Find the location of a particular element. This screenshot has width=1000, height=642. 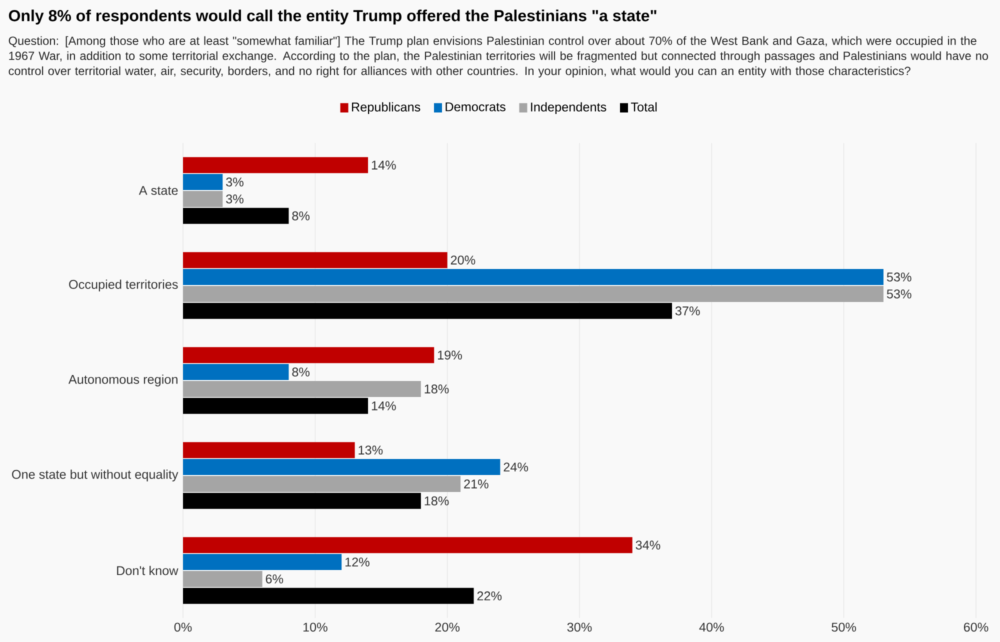

x-tick-label: 40% is located at coordinates (711, 627).